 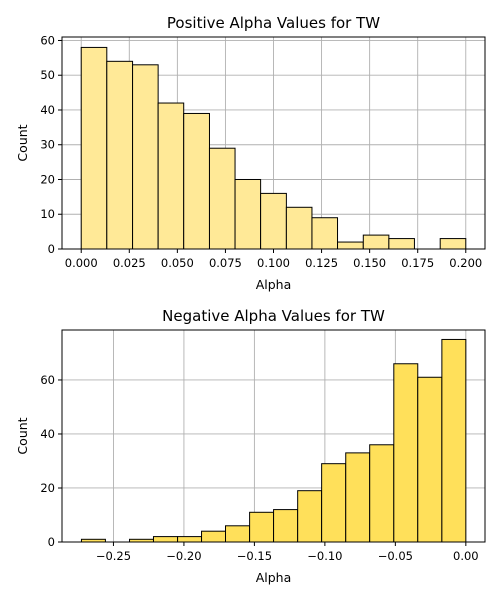 I want to click on x-tick-label: 0.150, so click(x=369, y=263).